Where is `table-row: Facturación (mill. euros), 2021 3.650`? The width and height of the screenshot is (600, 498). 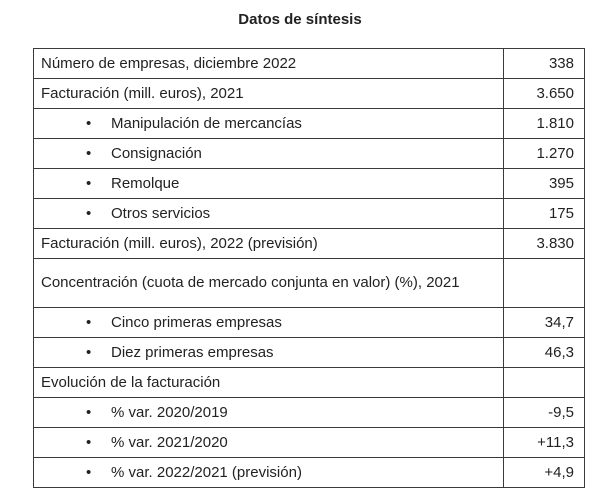
table-row: Facturación (mill. euros), 2021 3.650 is located at coordinates (309, 93).